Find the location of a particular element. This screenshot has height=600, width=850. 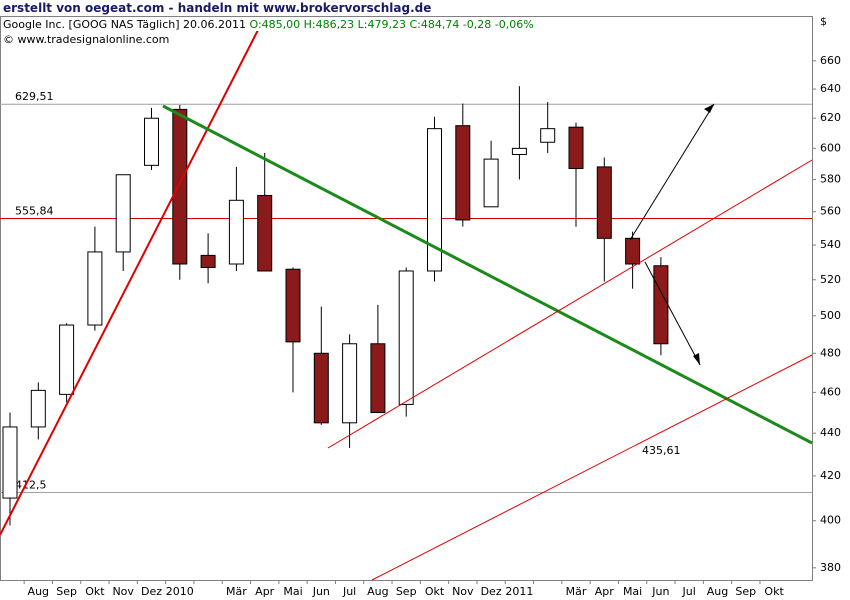

y-tick-label: 380 is located at coordinates (830, 567).